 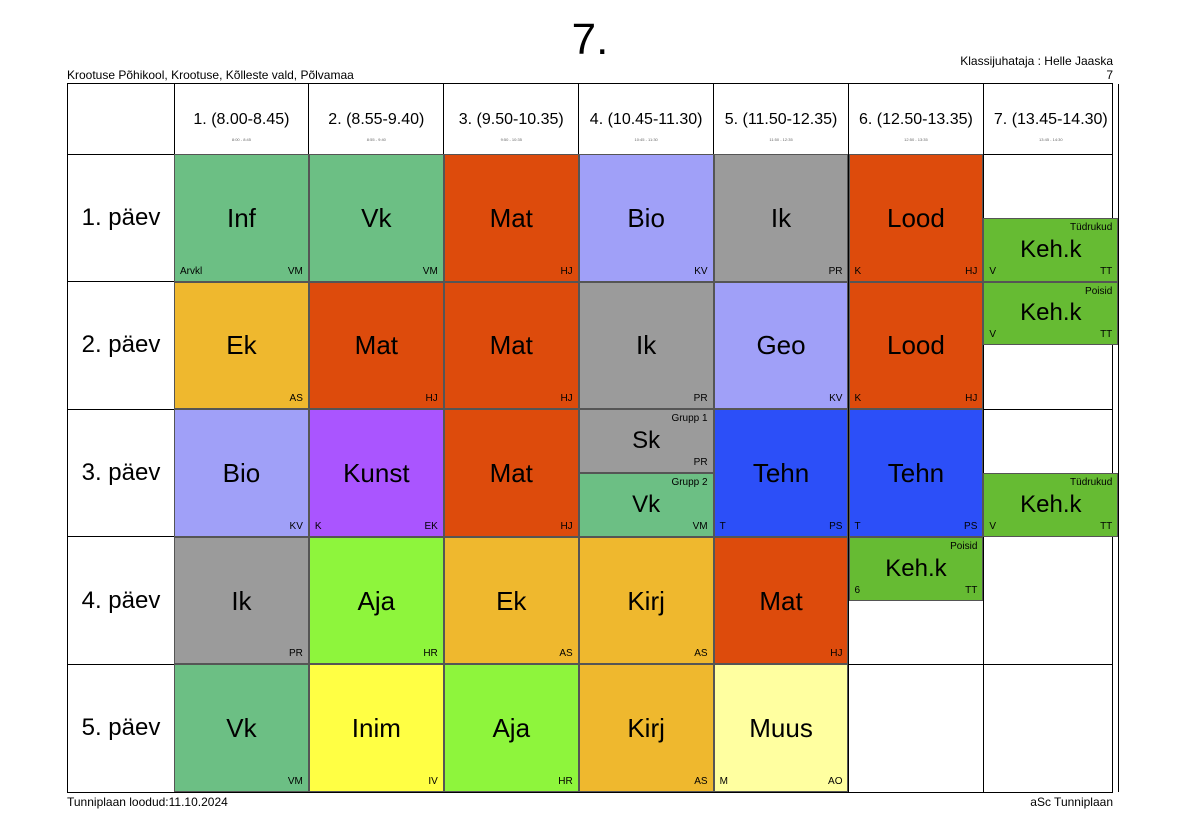 I want to click on period-time: 8:00 - 8:45, so click(x=241, y=139).